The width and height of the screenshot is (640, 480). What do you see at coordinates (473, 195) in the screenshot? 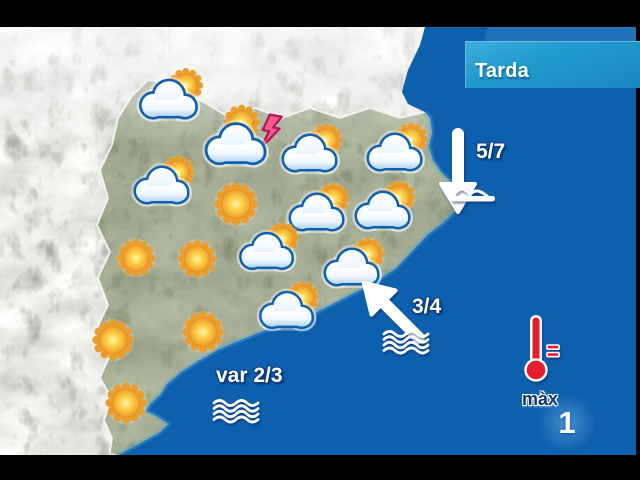
I see `sea-state-slight-icon` at bounding box center [473, 195].